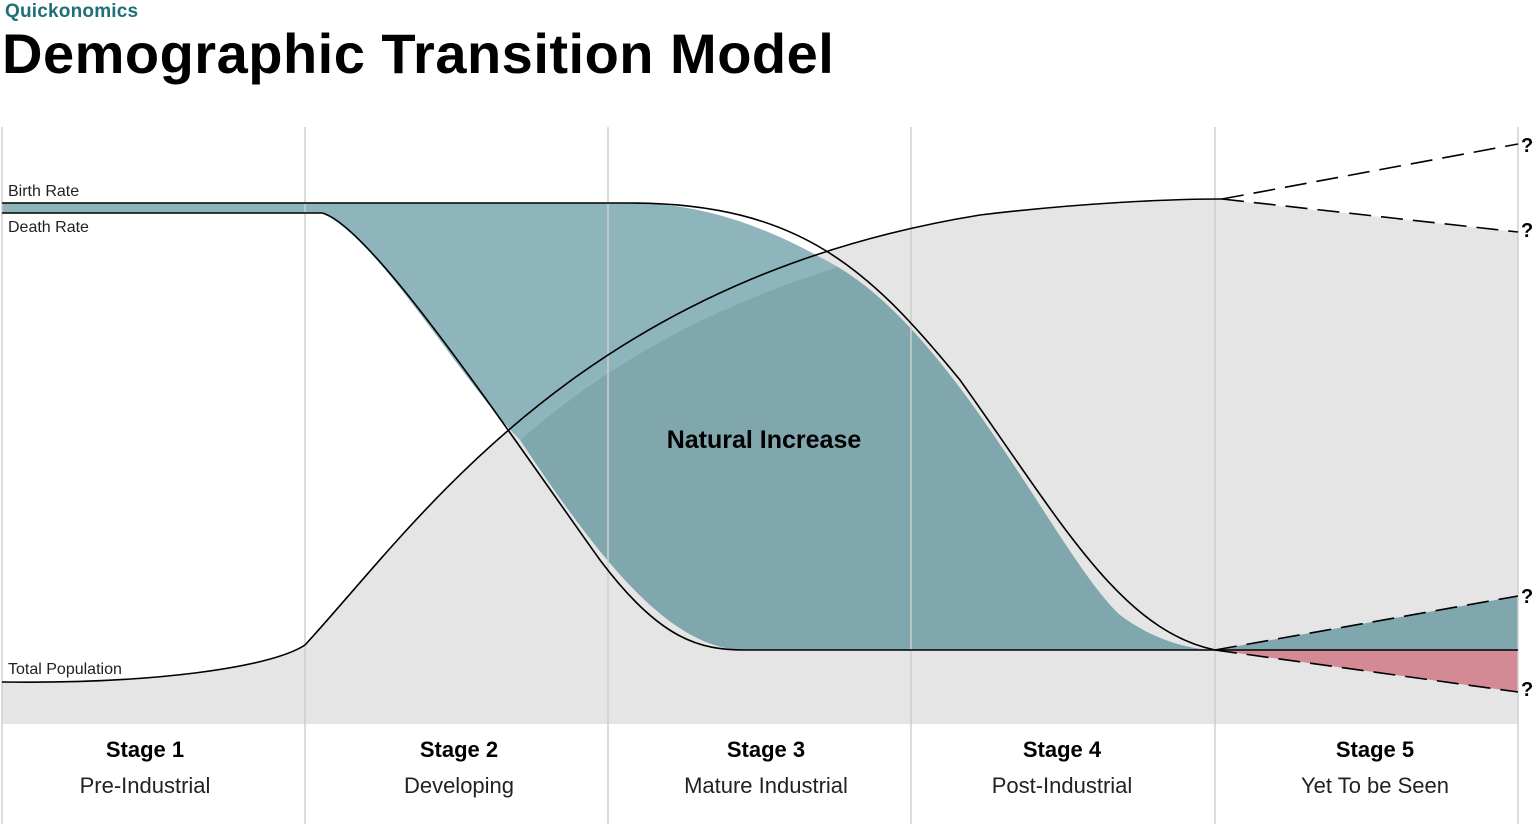  What do you see at coordinates (766, 749) in the screenshot?
I see `stage-3-title: Stage 3` at bounding box center [766, 749].